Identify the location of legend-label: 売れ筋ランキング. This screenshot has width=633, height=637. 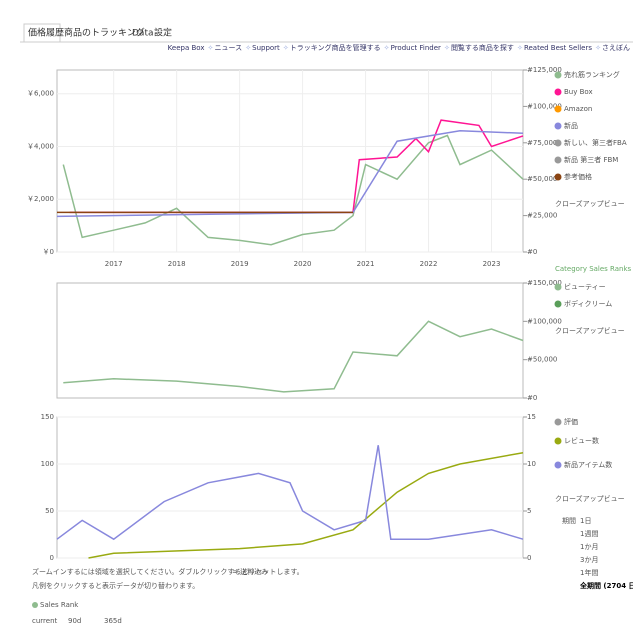
(592, 74).